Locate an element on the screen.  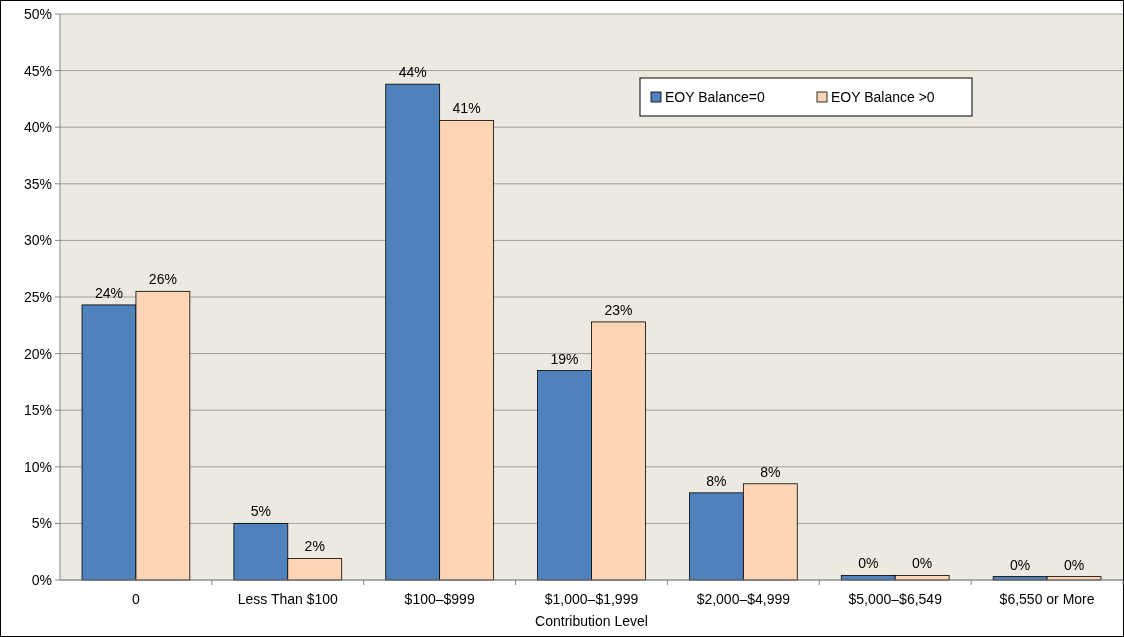
x-tick-label: $5,000–$6,549 is located at coordinates (895, 599).